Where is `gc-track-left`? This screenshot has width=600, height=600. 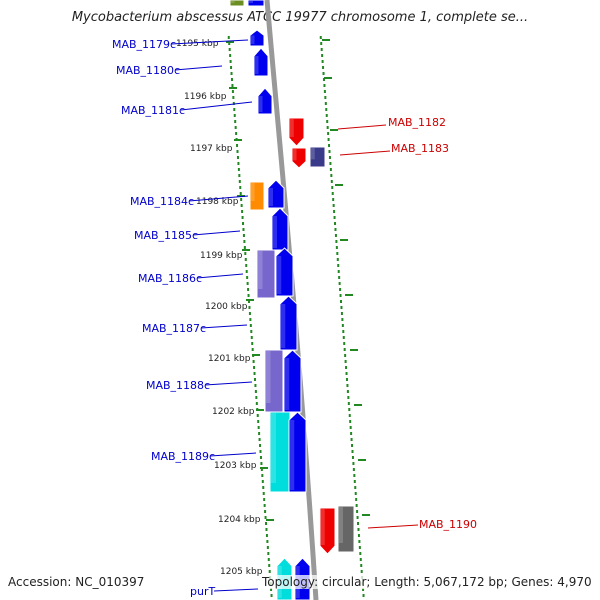
gc-track-left is located at coordinates (250, 316).